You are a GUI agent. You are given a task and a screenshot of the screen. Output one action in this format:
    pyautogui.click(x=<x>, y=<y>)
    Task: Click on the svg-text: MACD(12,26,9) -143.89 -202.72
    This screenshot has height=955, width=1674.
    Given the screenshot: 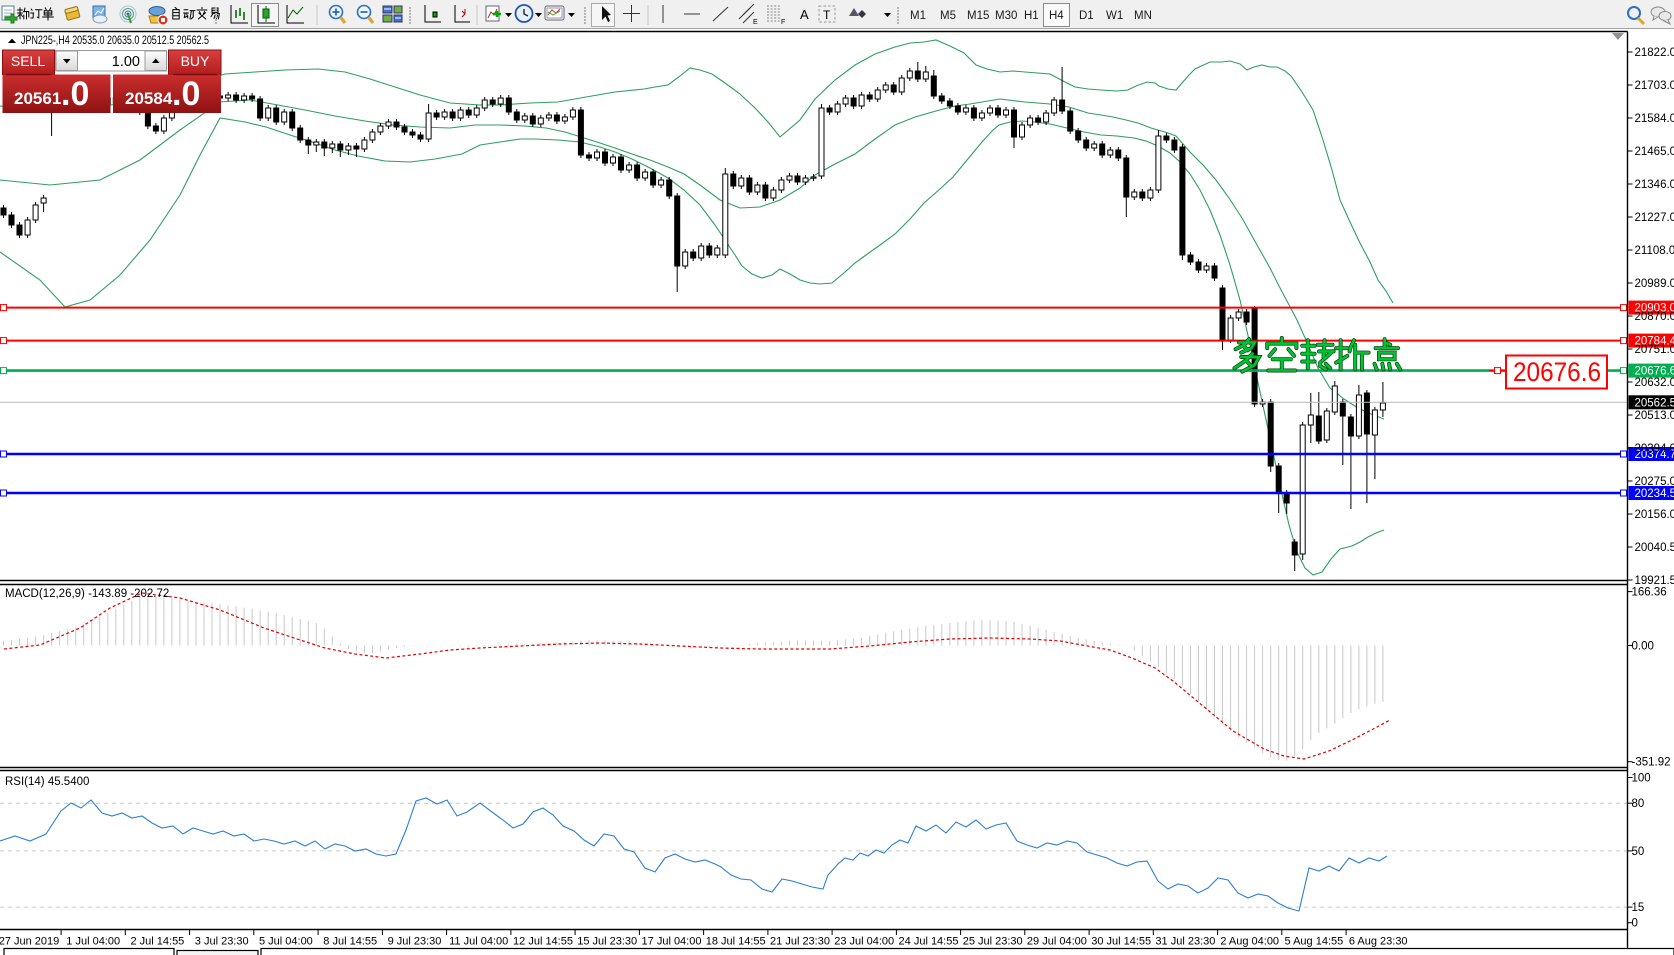 What is the action you would take?
    pyautogui.click(x=87, y=594)
    